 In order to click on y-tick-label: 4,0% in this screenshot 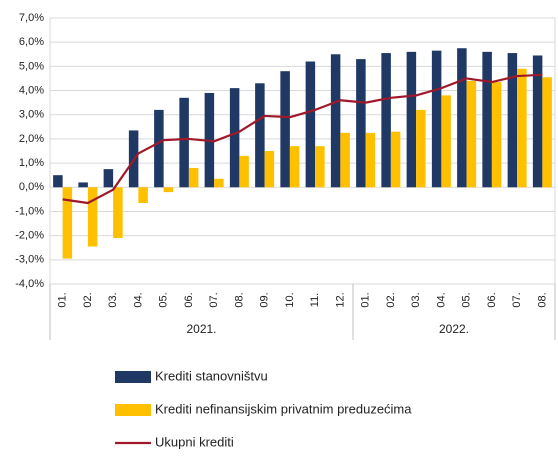, I will do `click(31, 90)`.